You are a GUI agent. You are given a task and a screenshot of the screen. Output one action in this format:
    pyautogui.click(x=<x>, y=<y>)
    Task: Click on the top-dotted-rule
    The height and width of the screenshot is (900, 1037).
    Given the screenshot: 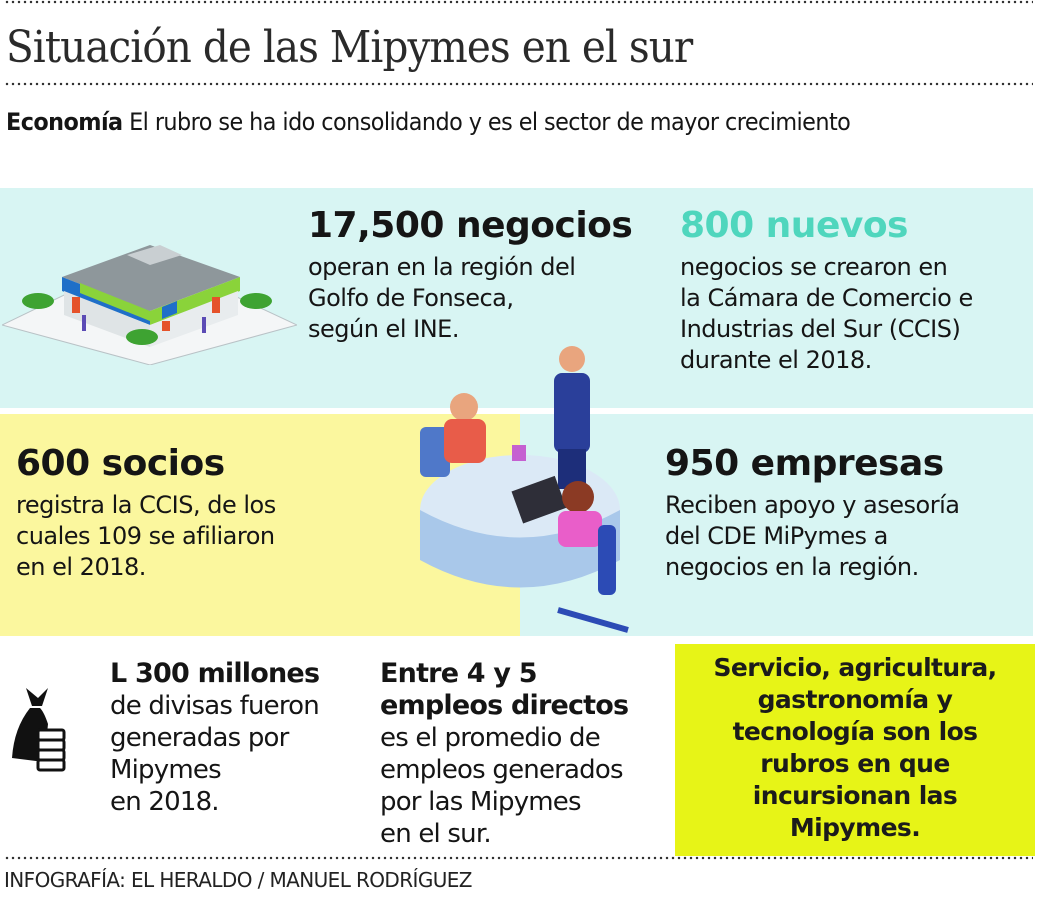 What is the action you would take?
    pyautogui.click(x=518, y=2)
    